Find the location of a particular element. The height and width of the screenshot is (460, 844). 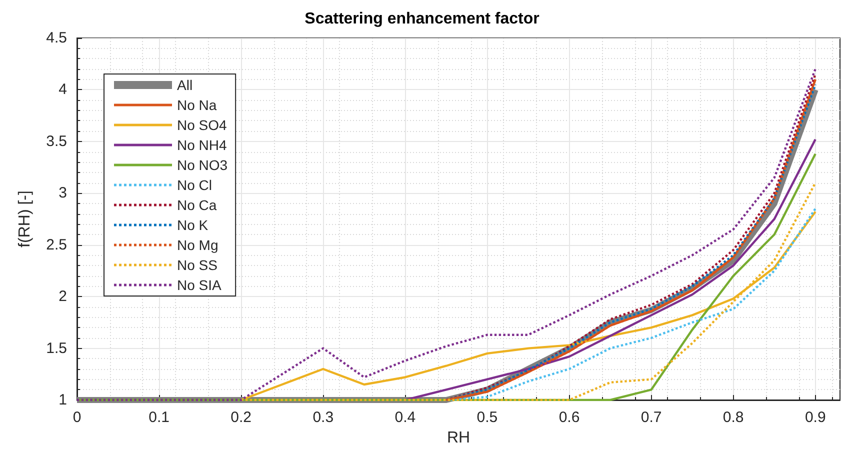

x-tick-label: 0.7 is located at coordinates (651, 417).